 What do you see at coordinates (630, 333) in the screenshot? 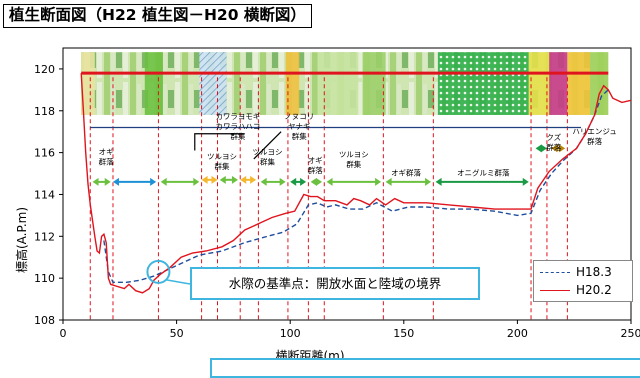
I see `x-tick-label: 250` at bounding box center [630, 333].